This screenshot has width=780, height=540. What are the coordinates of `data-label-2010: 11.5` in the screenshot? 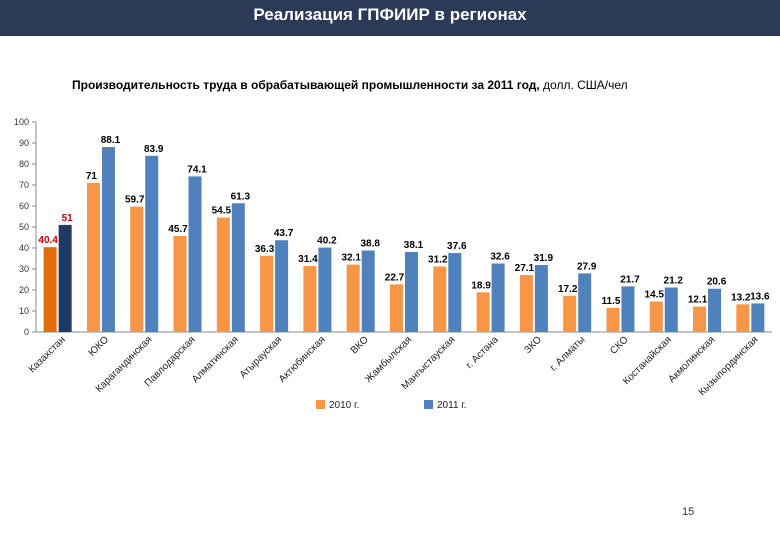 It's located at (611, 301).